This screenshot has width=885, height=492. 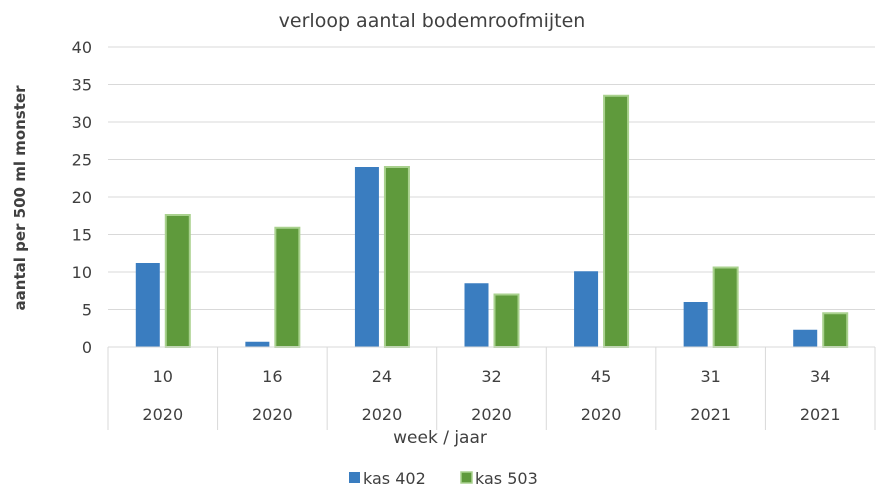 What do you see at coordinates (82, 122) in the screenshot?
I see `y-tick-label: 30` at bounding box center [82, 122].